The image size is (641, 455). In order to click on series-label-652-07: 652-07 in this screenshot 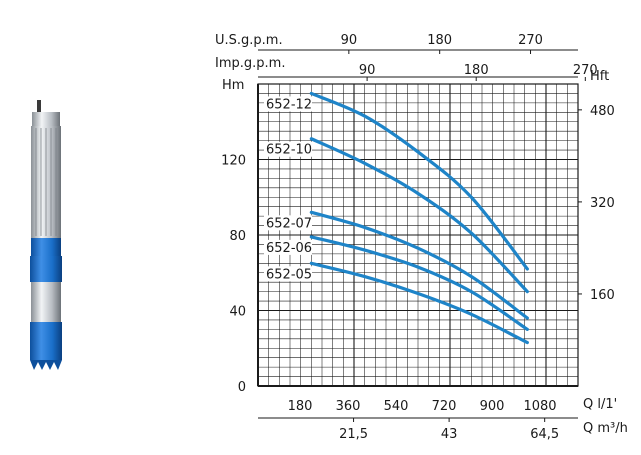, I will do `click(289, 223)`.